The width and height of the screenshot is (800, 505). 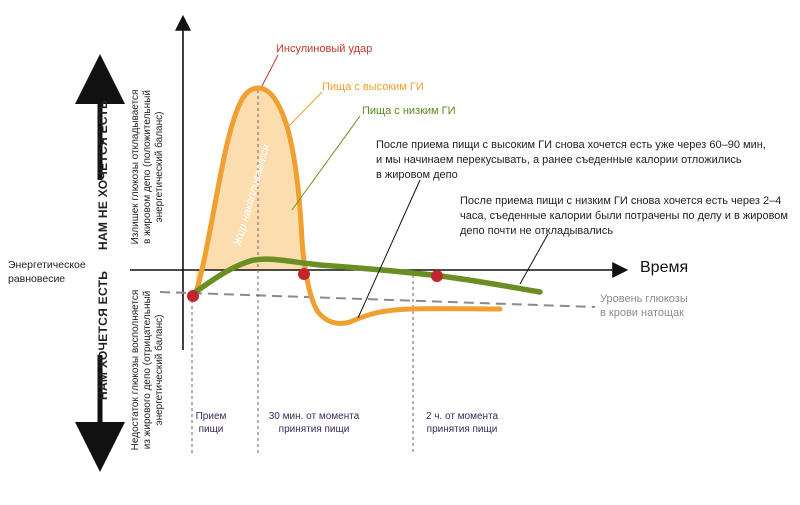 What do you see at coordinates (537, 231) in the screenshot?
I see `note-low-gi-line: депо почти не откладывались` at bounding box center [537, 231].